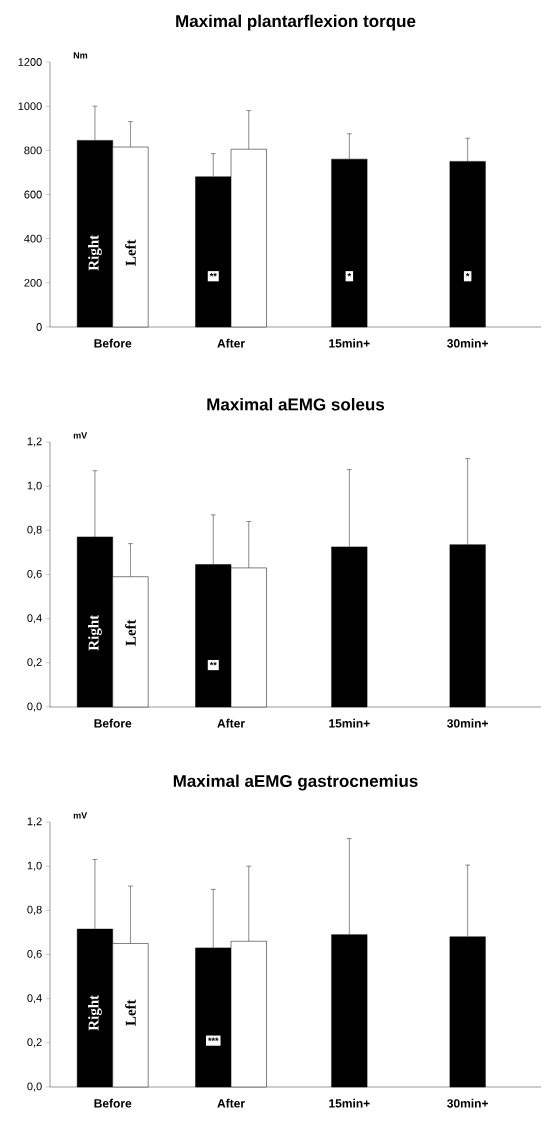 This screenshot has width=549, height=1123. What do you see at coordinates (30, 106) in the screenshot?
I see `y-tick-label: 1000` at bounding box center [30, 106].